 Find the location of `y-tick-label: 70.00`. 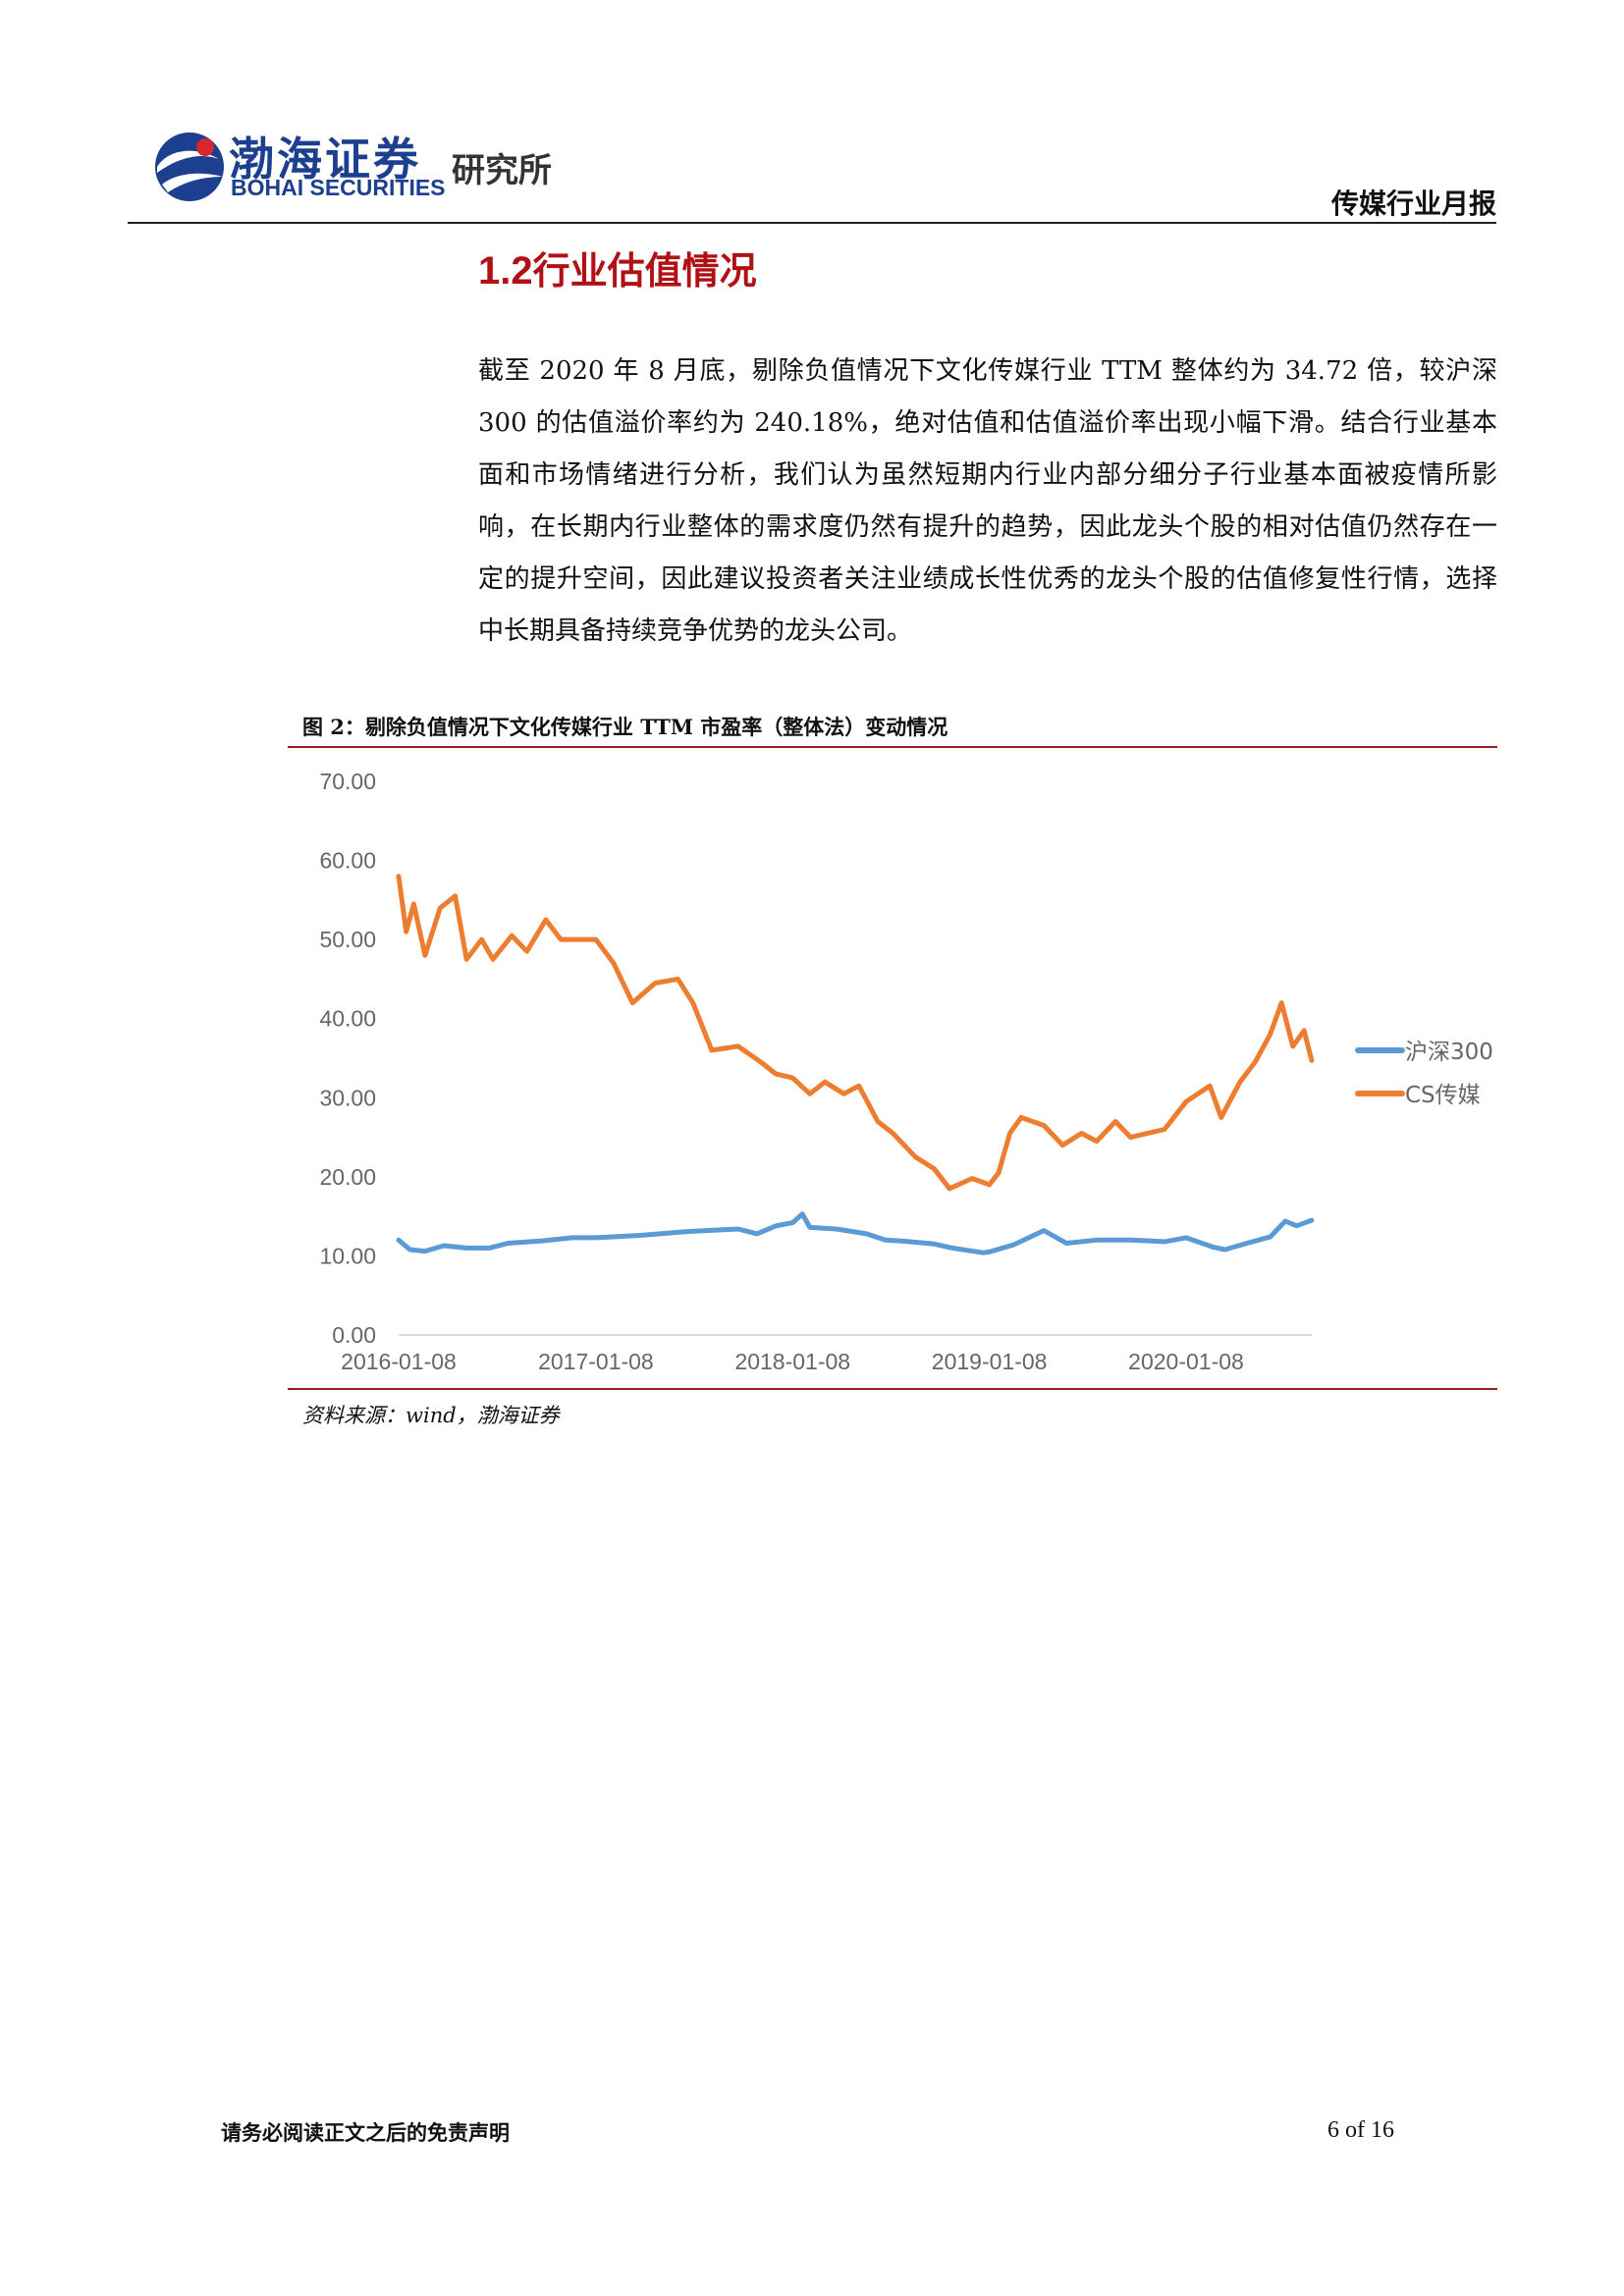

y-tick-label: 70.00 is located at coordinates (347, 781).